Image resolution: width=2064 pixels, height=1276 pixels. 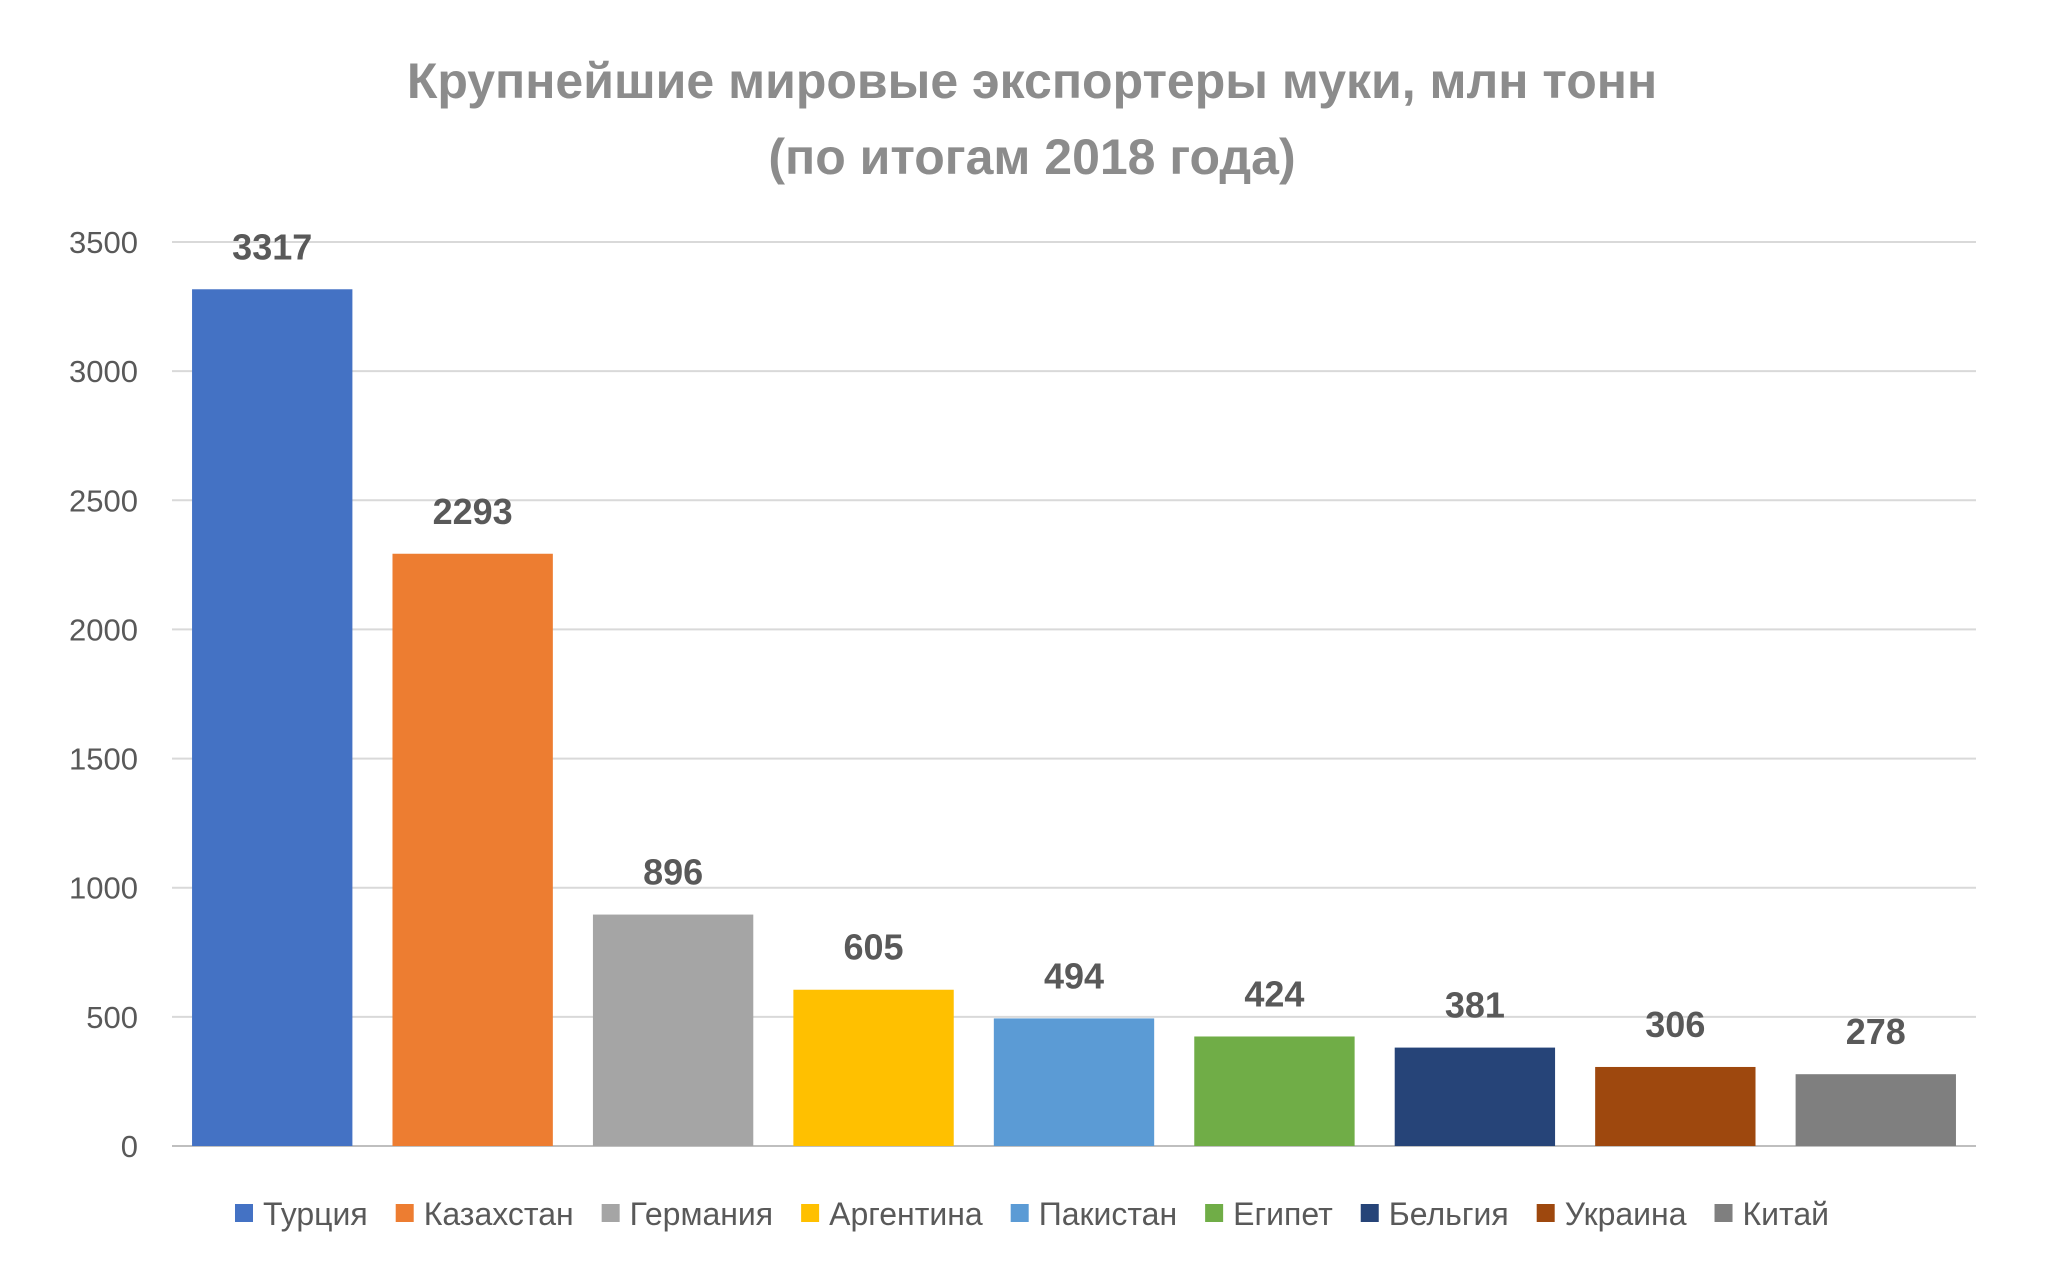 What do you see at coordinates (1283, 1214) in the screenshot?
I see `legend-label: Египет` at bounding box center [1283, 1214].